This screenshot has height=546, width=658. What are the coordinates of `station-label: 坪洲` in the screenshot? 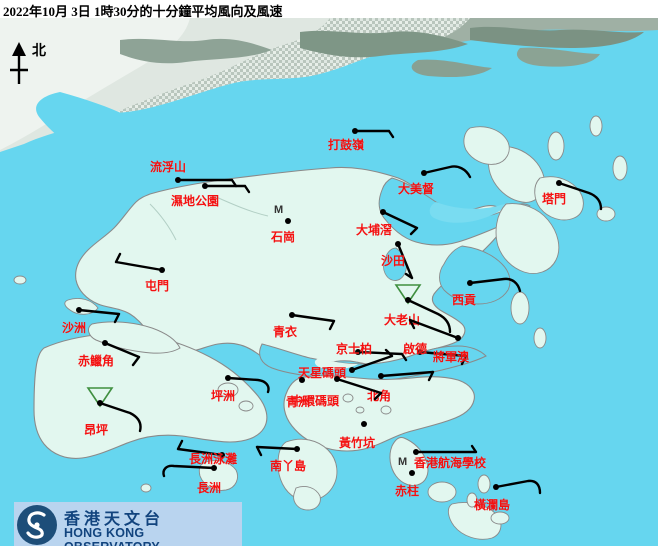 It's located at (223, 396).